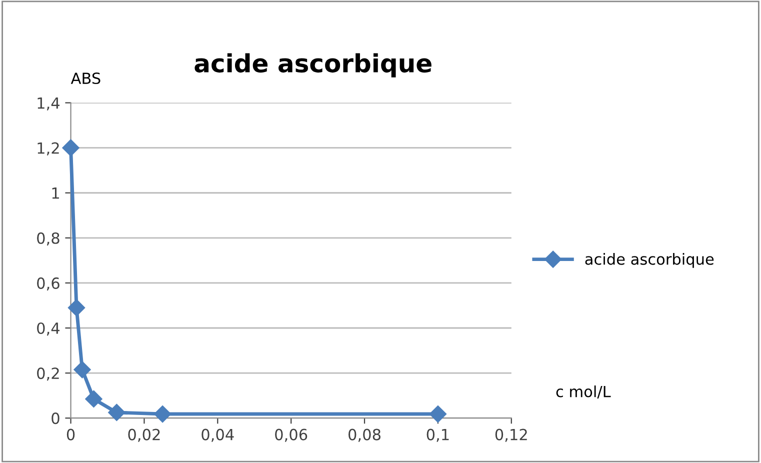  Describe the element at coordinates (70, 434) in the screenshot. I see `x-tick-label: 0` at that location.